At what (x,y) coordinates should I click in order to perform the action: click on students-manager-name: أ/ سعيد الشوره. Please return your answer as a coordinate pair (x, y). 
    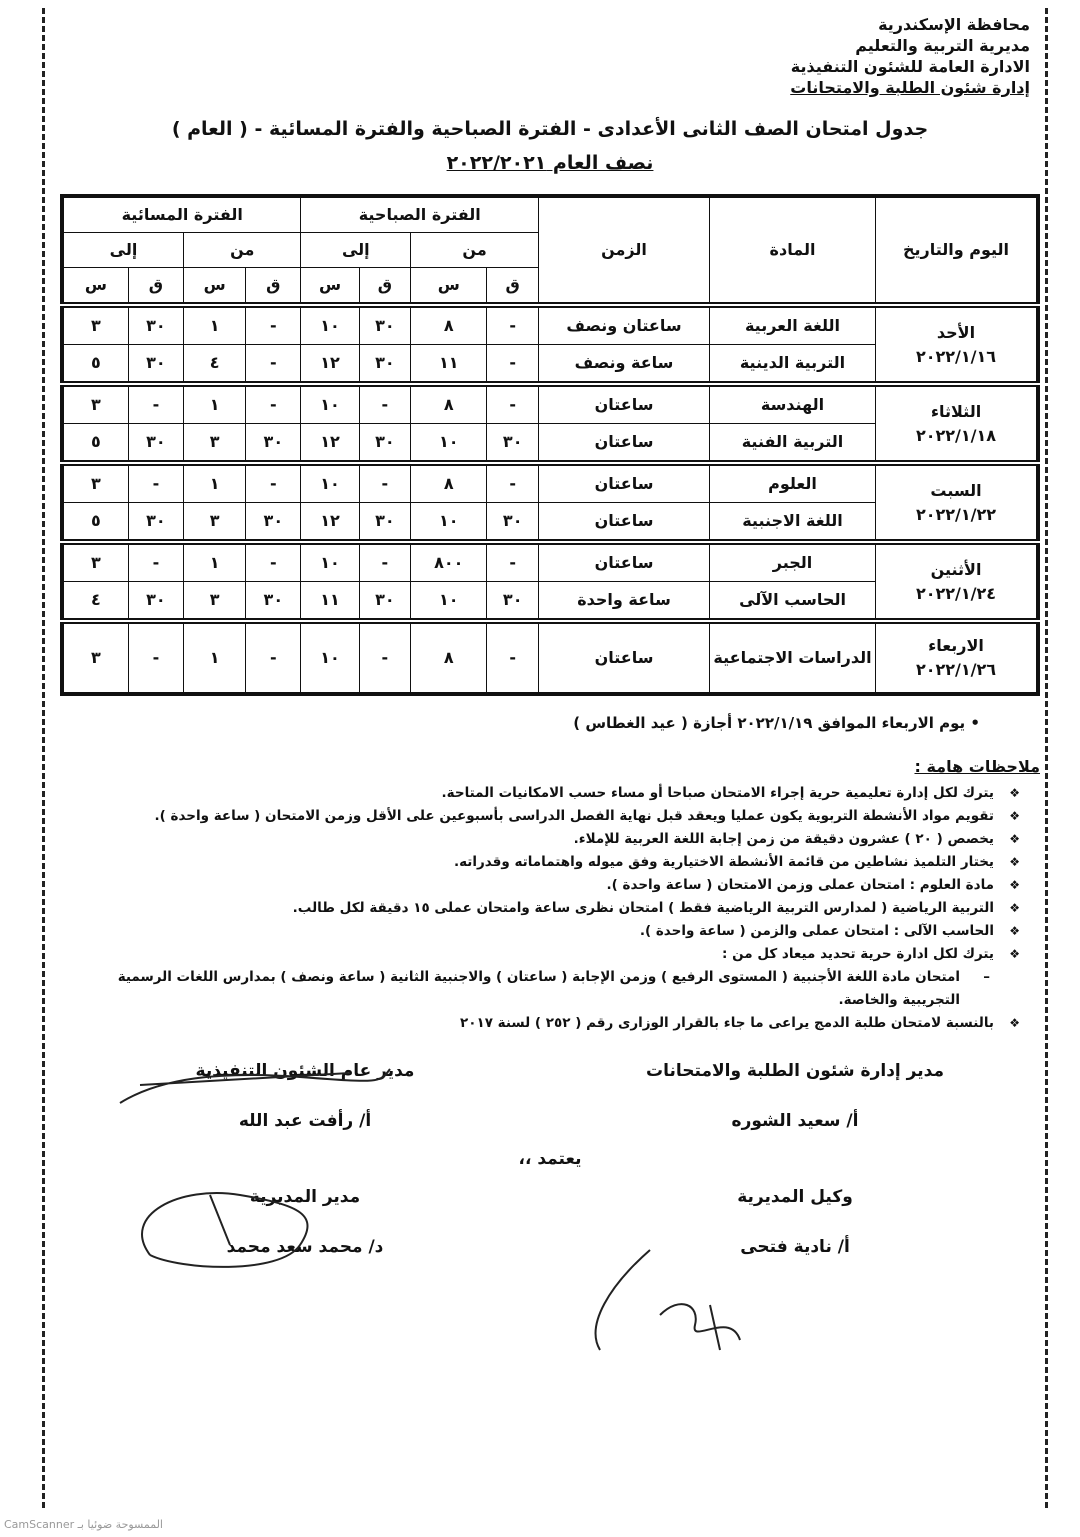
    Looking at the image, I should click on (795, 1121).